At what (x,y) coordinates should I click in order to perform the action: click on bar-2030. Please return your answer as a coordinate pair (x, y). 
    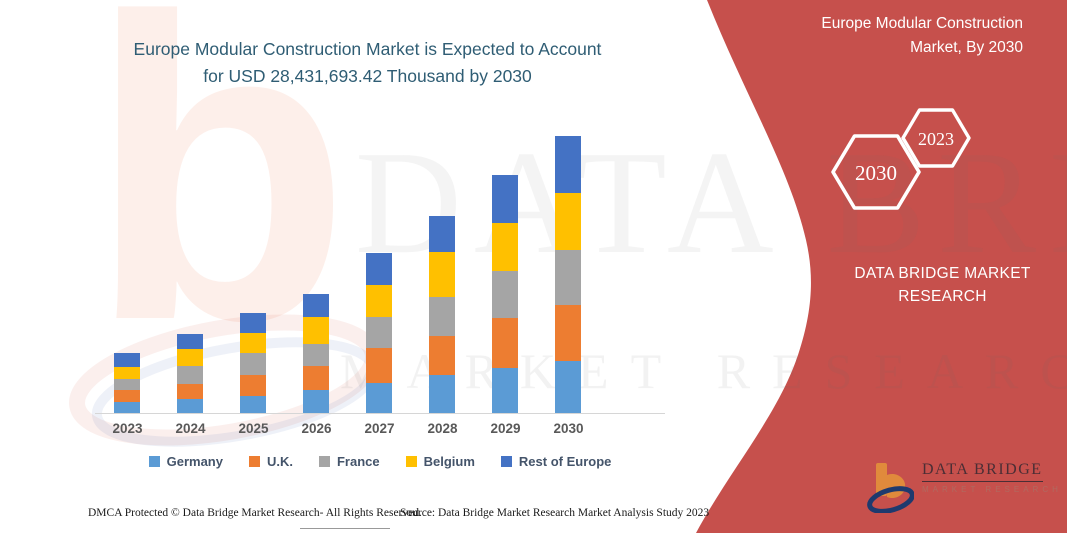
    Looking at the image, I should click on (568, 274).